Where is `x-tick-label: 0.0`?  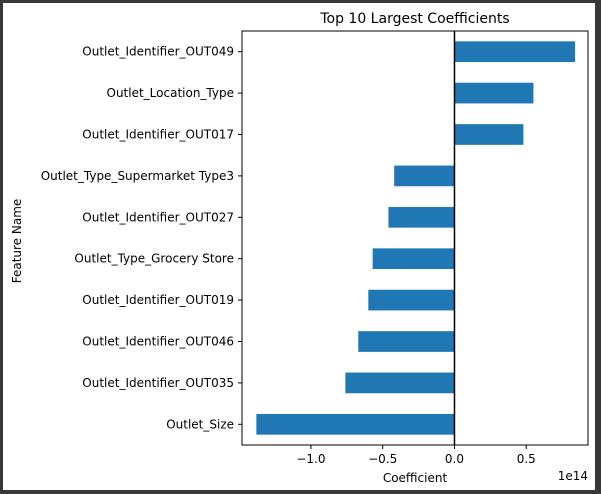
x-tick-label: 0.0 is located at coordinates (454, 459).